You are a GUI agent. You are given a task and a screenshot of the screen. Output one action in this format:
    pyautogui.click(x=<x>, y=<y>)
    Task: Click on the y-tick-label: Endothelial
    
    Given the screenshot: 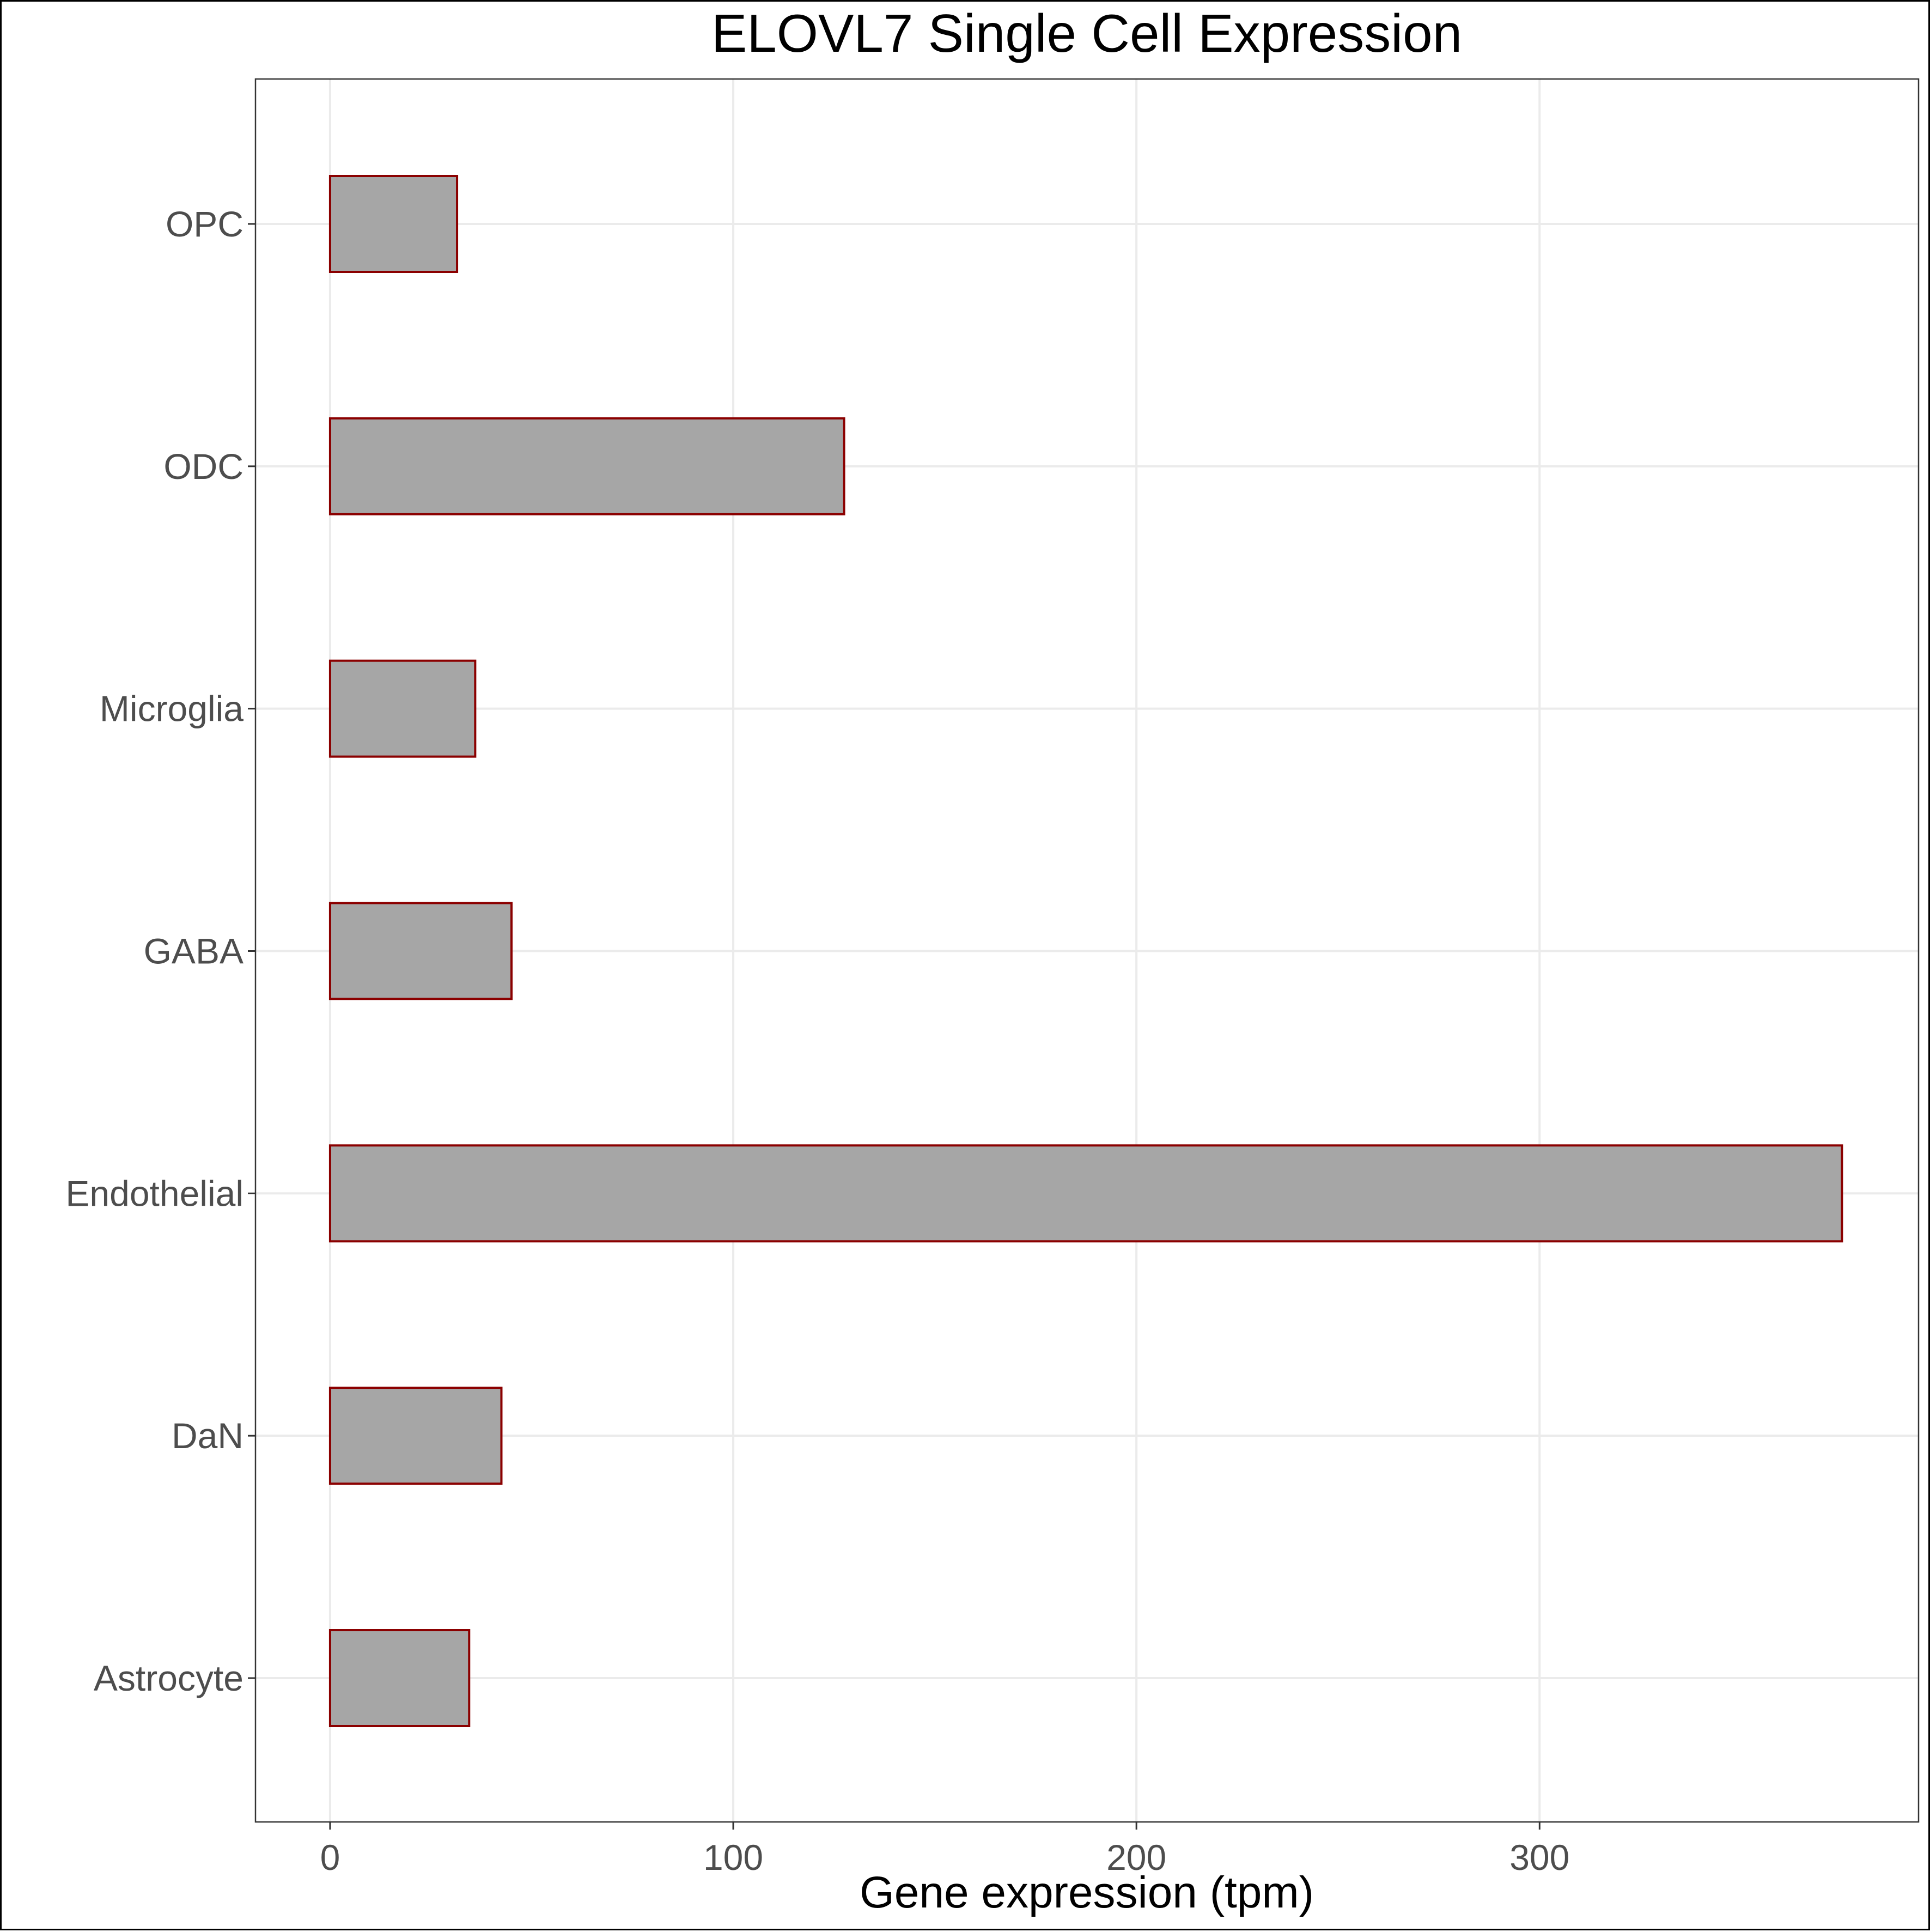 What is the action you would take?
    pyautogui.click(x=154, y=1193)
    